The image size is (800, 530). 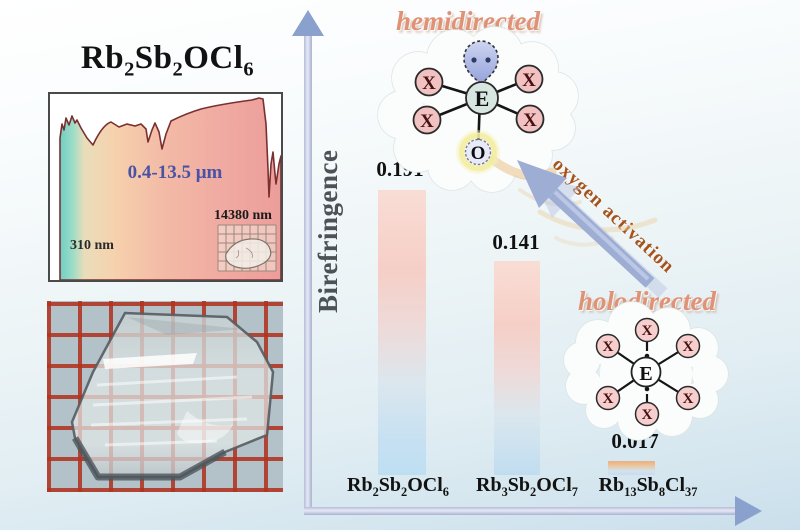 What do you see at coordinates (527, 486) in the screenshot?
I see `x-category-2: Rb3Sb2OCl7` at bounding box center [527, 486].